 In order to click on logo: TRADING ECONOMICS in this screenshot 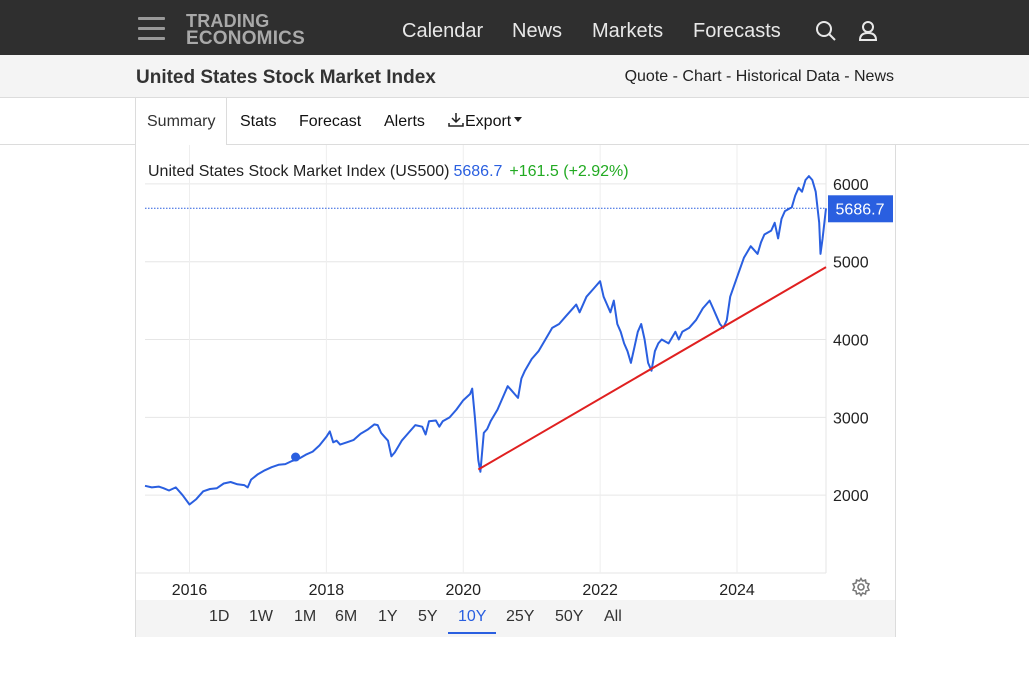, I will do `click(245, 30)`.